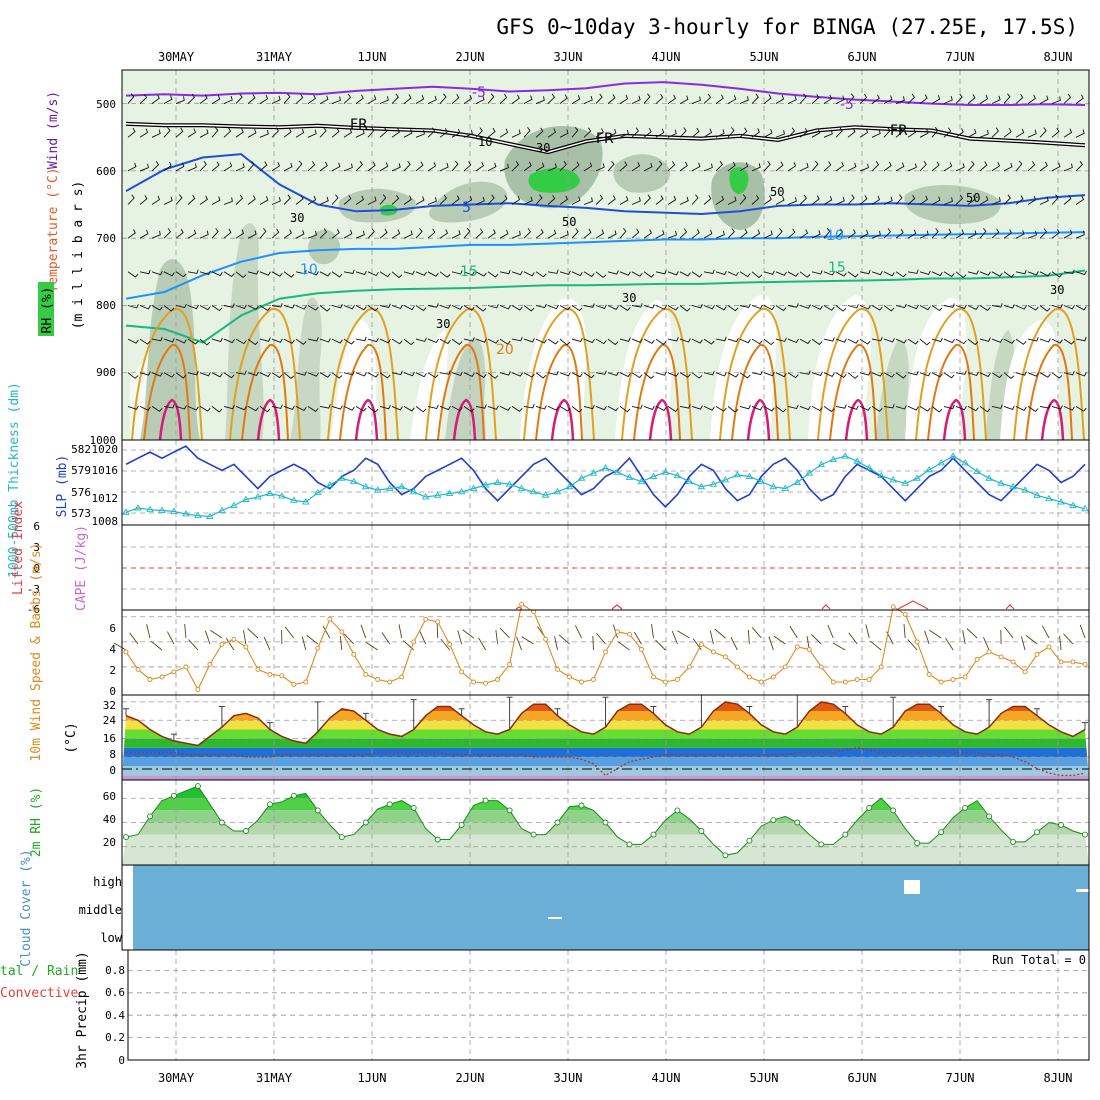 The image size is (1100, 1100). What do you see at coordinates (274, 1078) in the screenshot?
I see `date-bottom-1: 31MAY` at bounding box center [274, 1078].